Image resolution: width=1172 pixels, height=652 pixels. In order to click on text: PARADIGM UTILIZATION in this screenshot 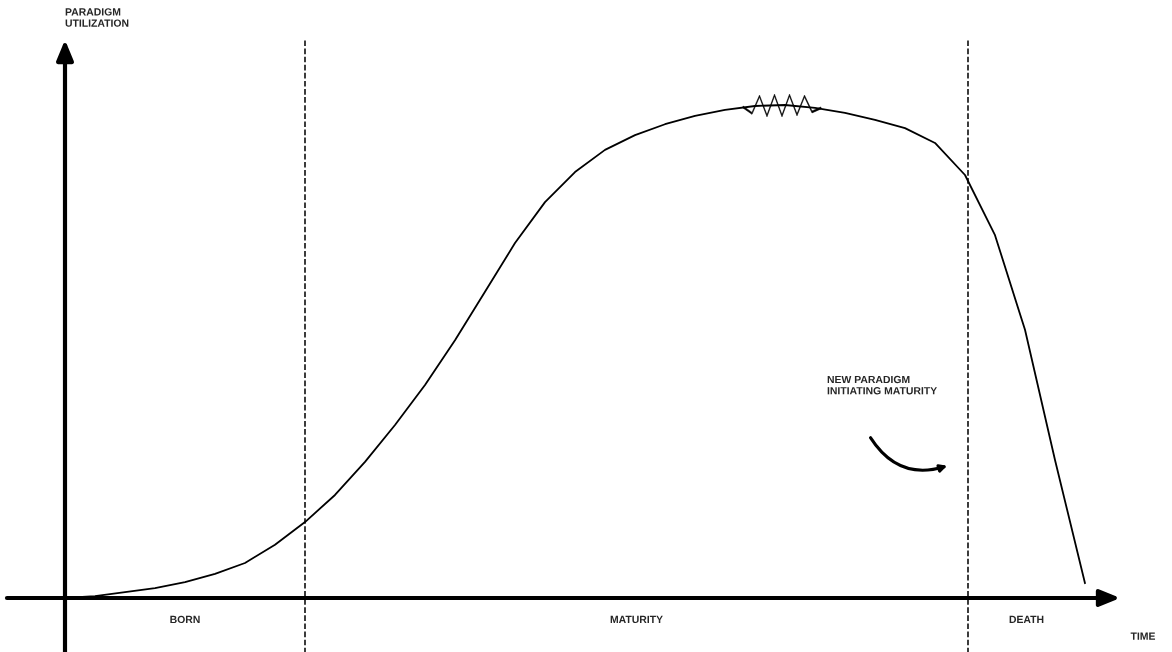, I will do `click(97, 17)`.